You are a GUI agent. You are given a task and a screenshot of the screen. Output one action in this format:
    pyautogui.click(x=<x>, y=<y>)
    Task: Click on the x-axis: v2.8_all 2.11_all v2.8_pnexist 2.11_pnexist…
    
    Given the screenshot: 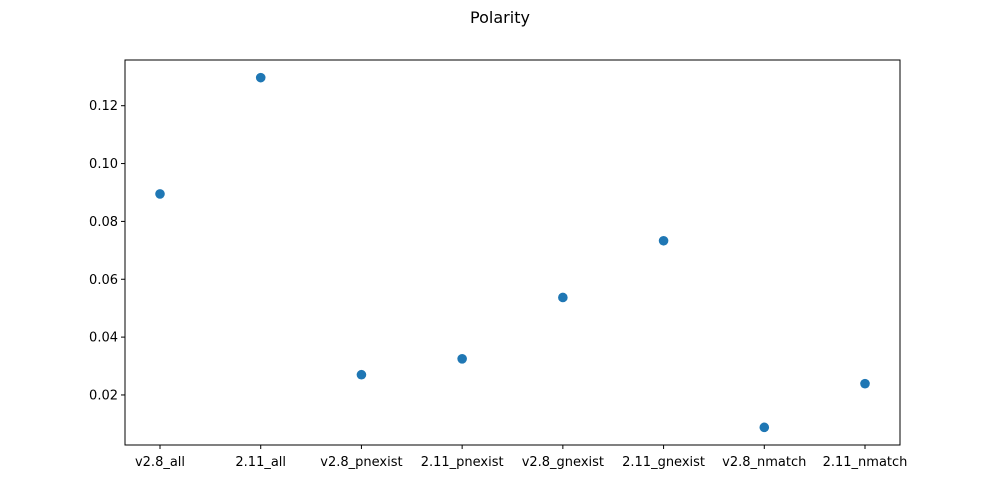 What is the action you would take?
    pyautogui.click(x=521, y=457)
    